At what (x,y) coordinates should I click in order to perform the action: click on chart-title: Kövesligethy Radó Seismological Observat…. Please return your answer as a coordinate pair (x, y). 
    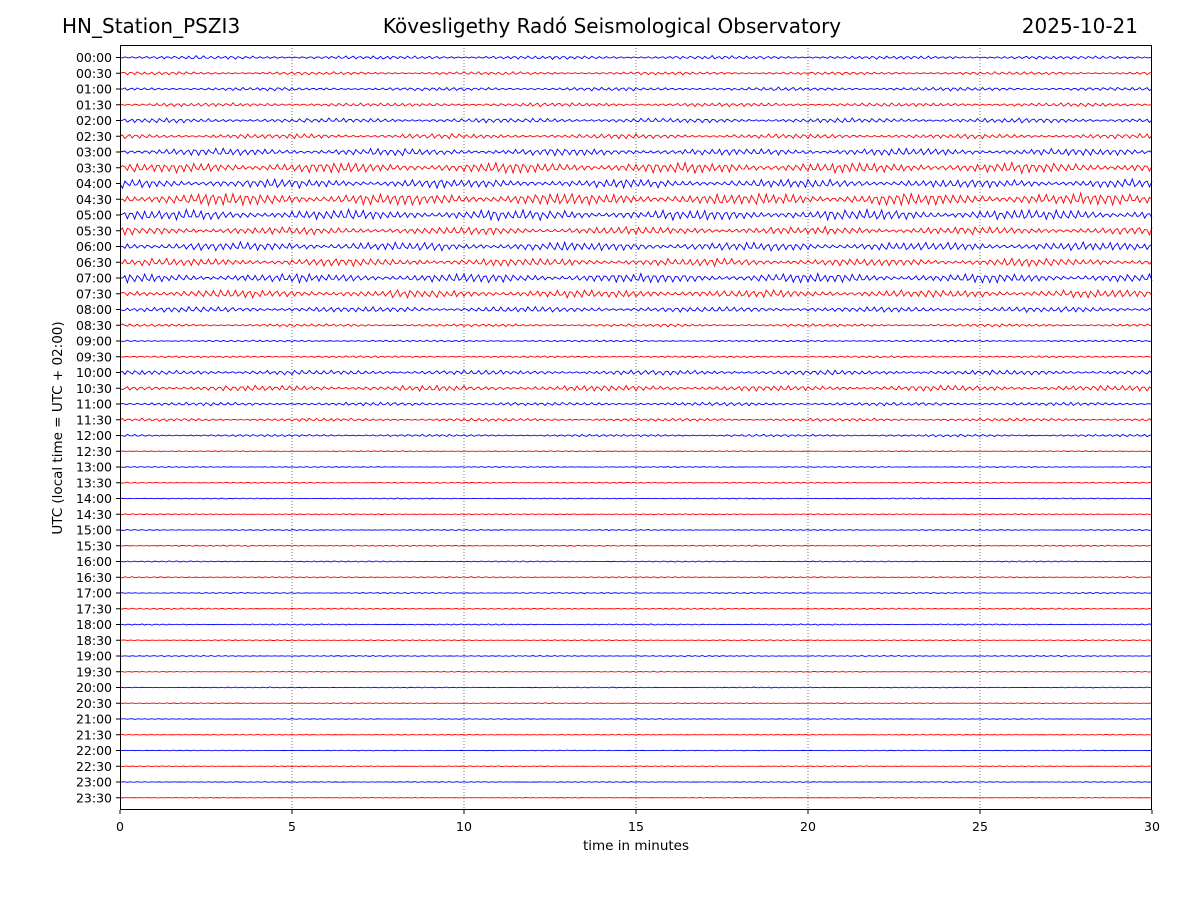
    Looking at the image, I should click on (612, 26).